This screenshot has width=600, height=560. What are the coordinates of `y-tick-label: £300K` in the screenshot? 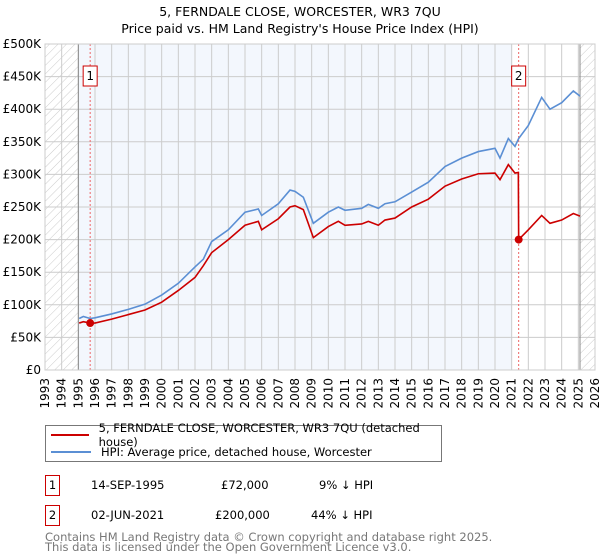 It's located at (23, 174).